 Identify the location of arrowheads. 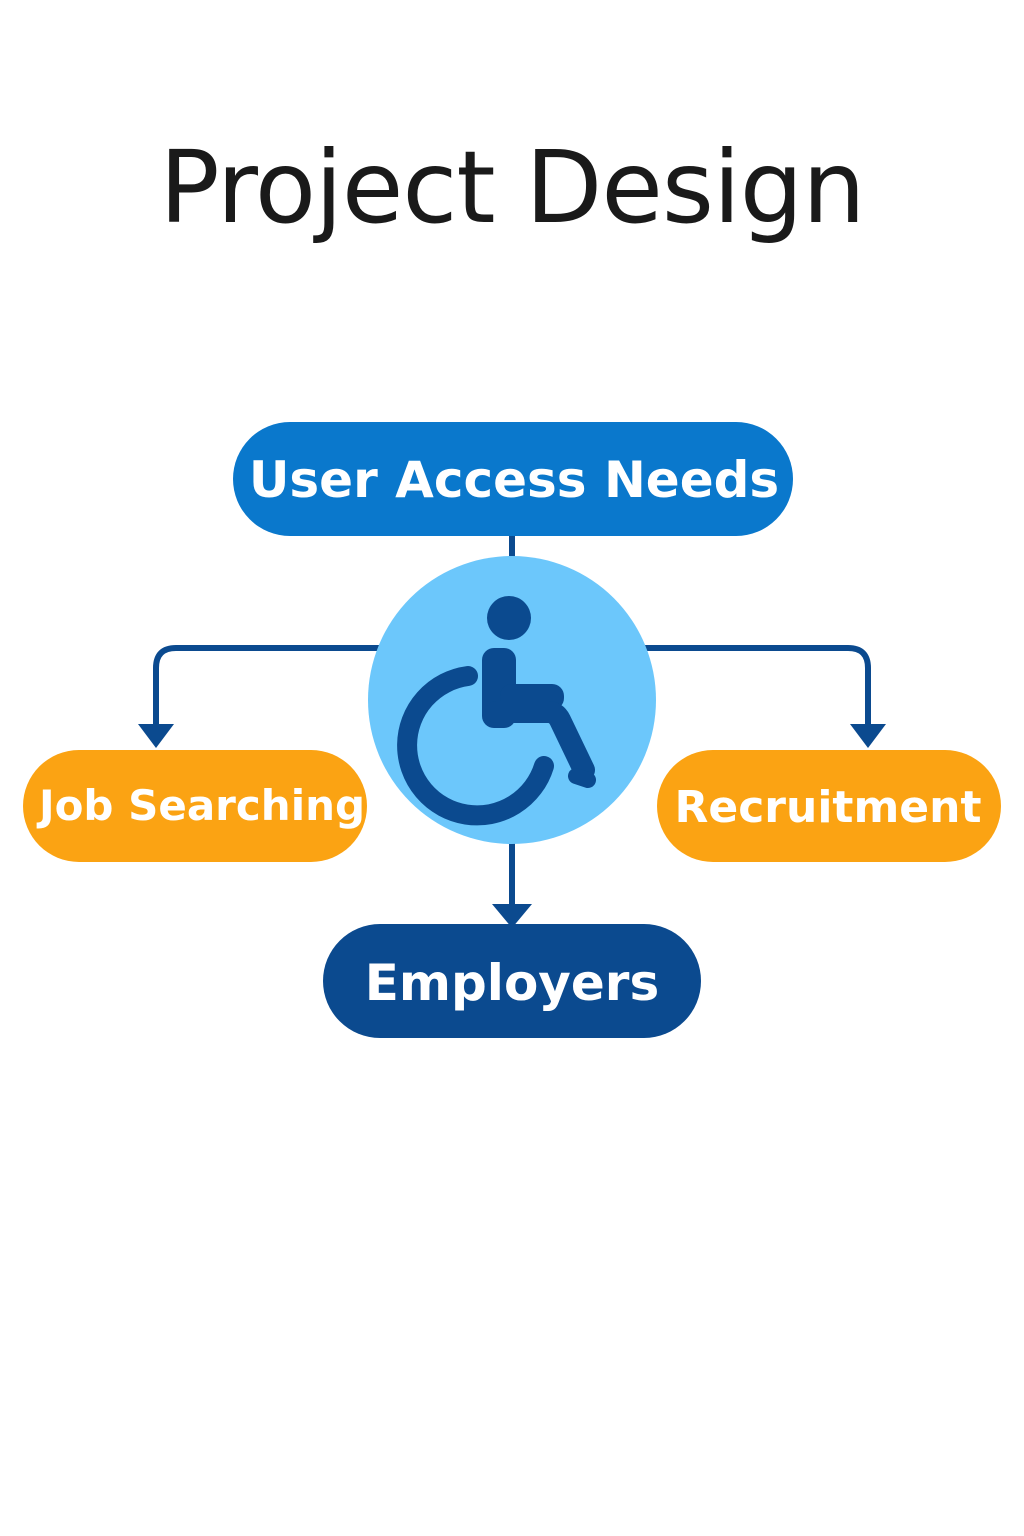
(512, 826).